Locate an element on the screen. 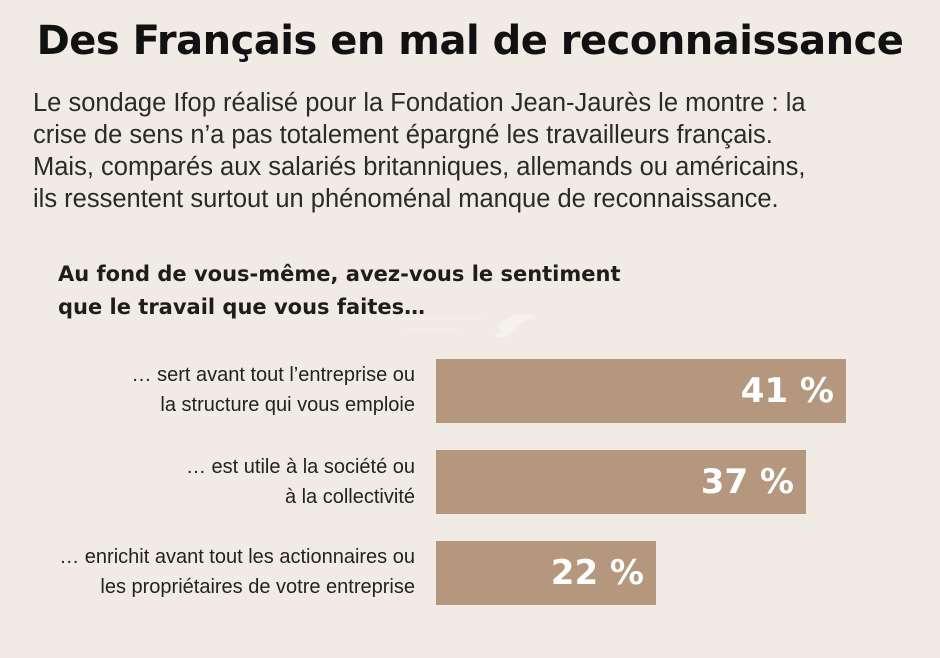  category-label-line: à la collectivité is located at coordinates (349, 497).